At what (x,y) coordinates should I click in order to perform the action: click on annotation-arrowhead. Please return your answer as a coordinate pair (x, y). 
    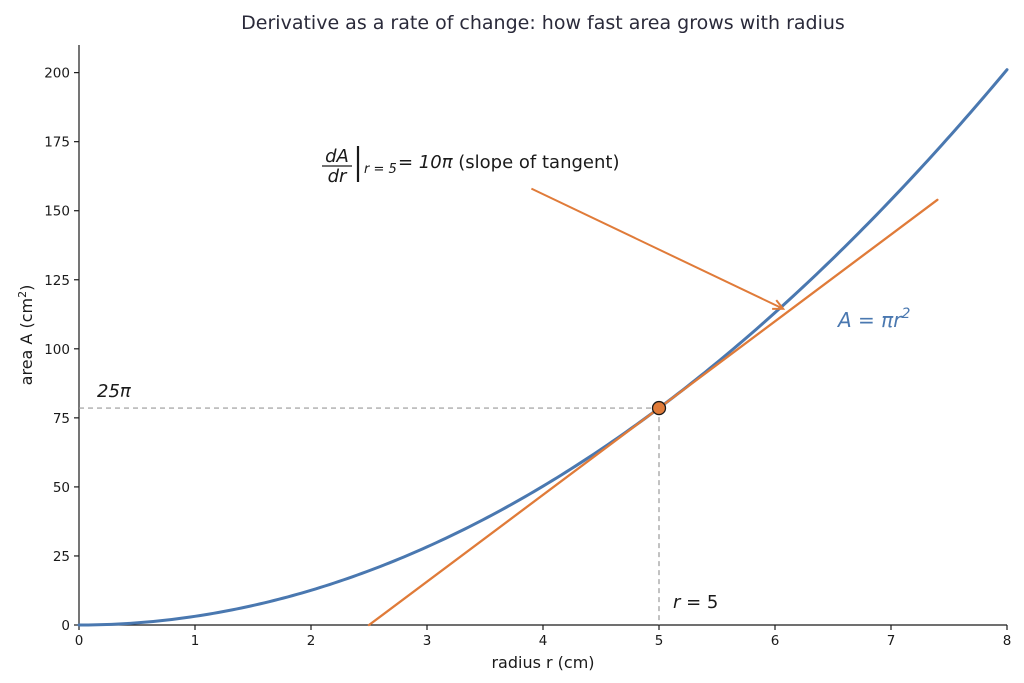
    Looking at the image, I should click on (779, 304).